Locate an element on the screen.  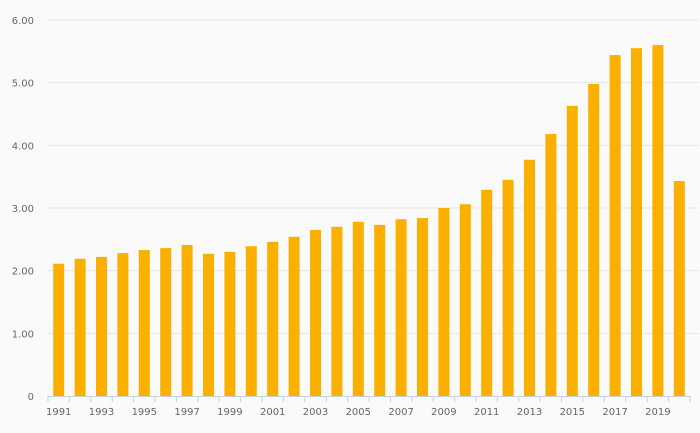
bar-2015 is located at coordinates (572, 250).